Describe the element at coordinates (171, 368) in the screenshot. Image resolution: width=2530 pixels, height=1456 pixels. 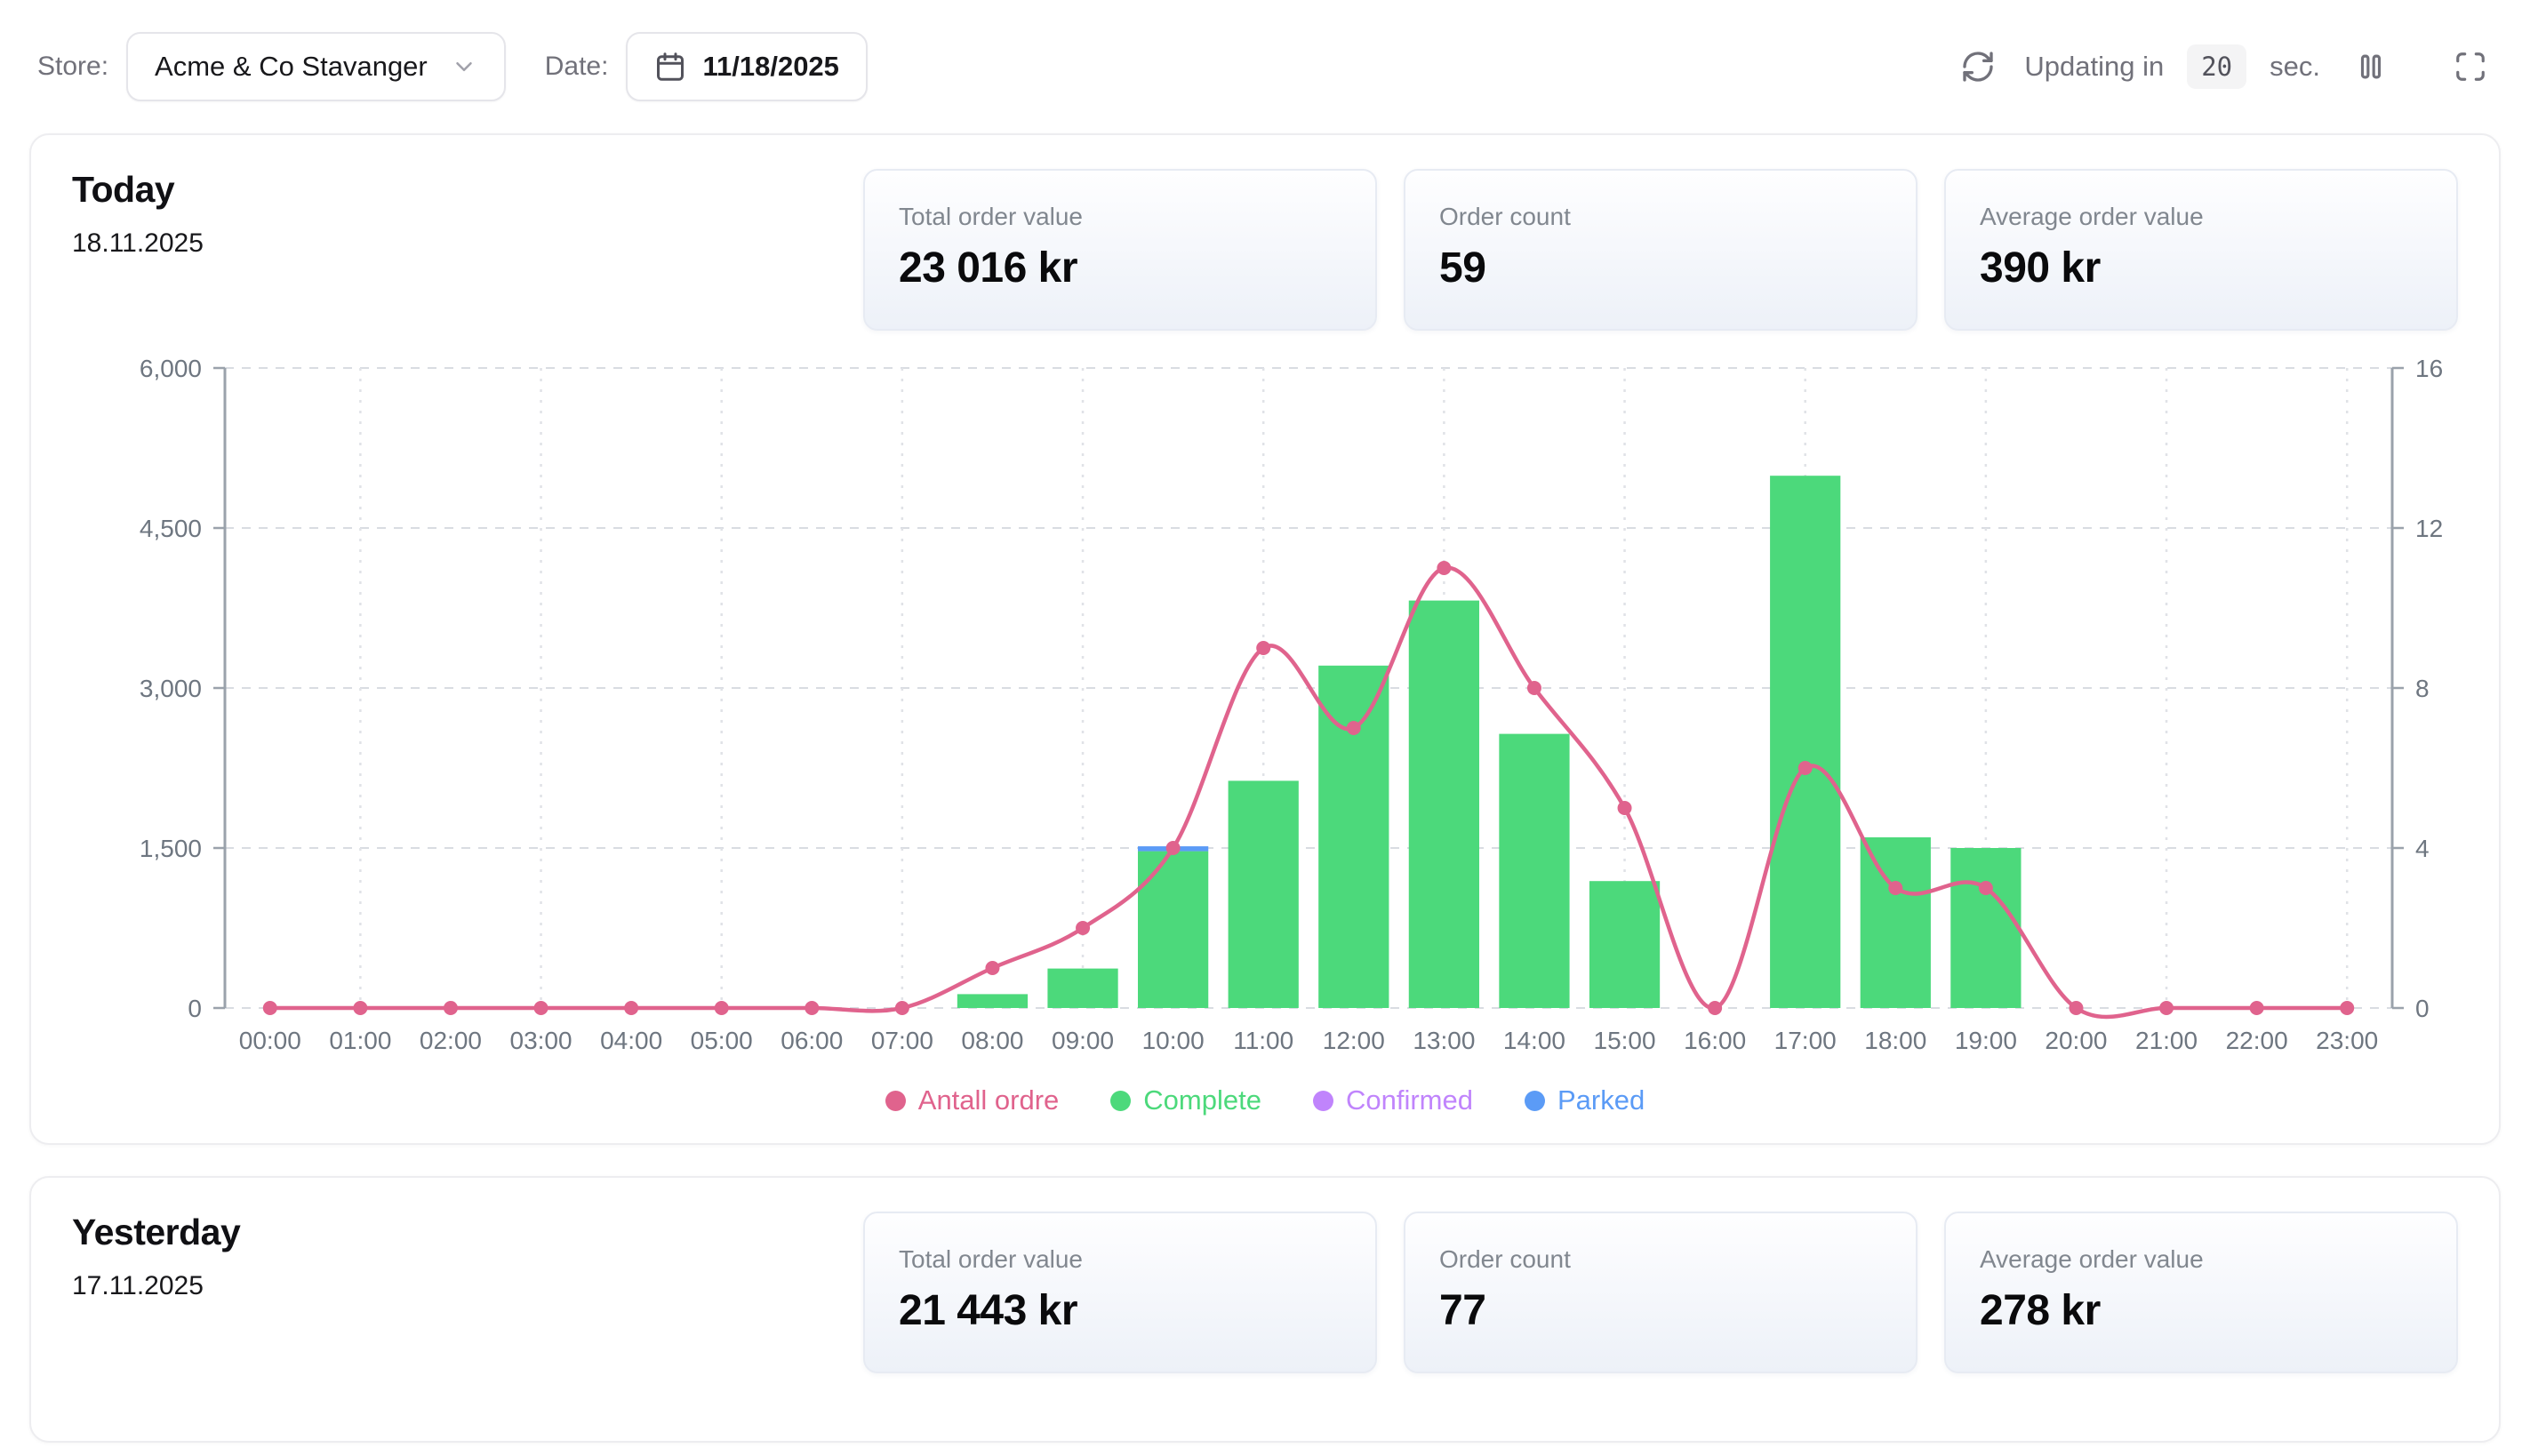
I see `left-axis-tick: 6,000` at that location.